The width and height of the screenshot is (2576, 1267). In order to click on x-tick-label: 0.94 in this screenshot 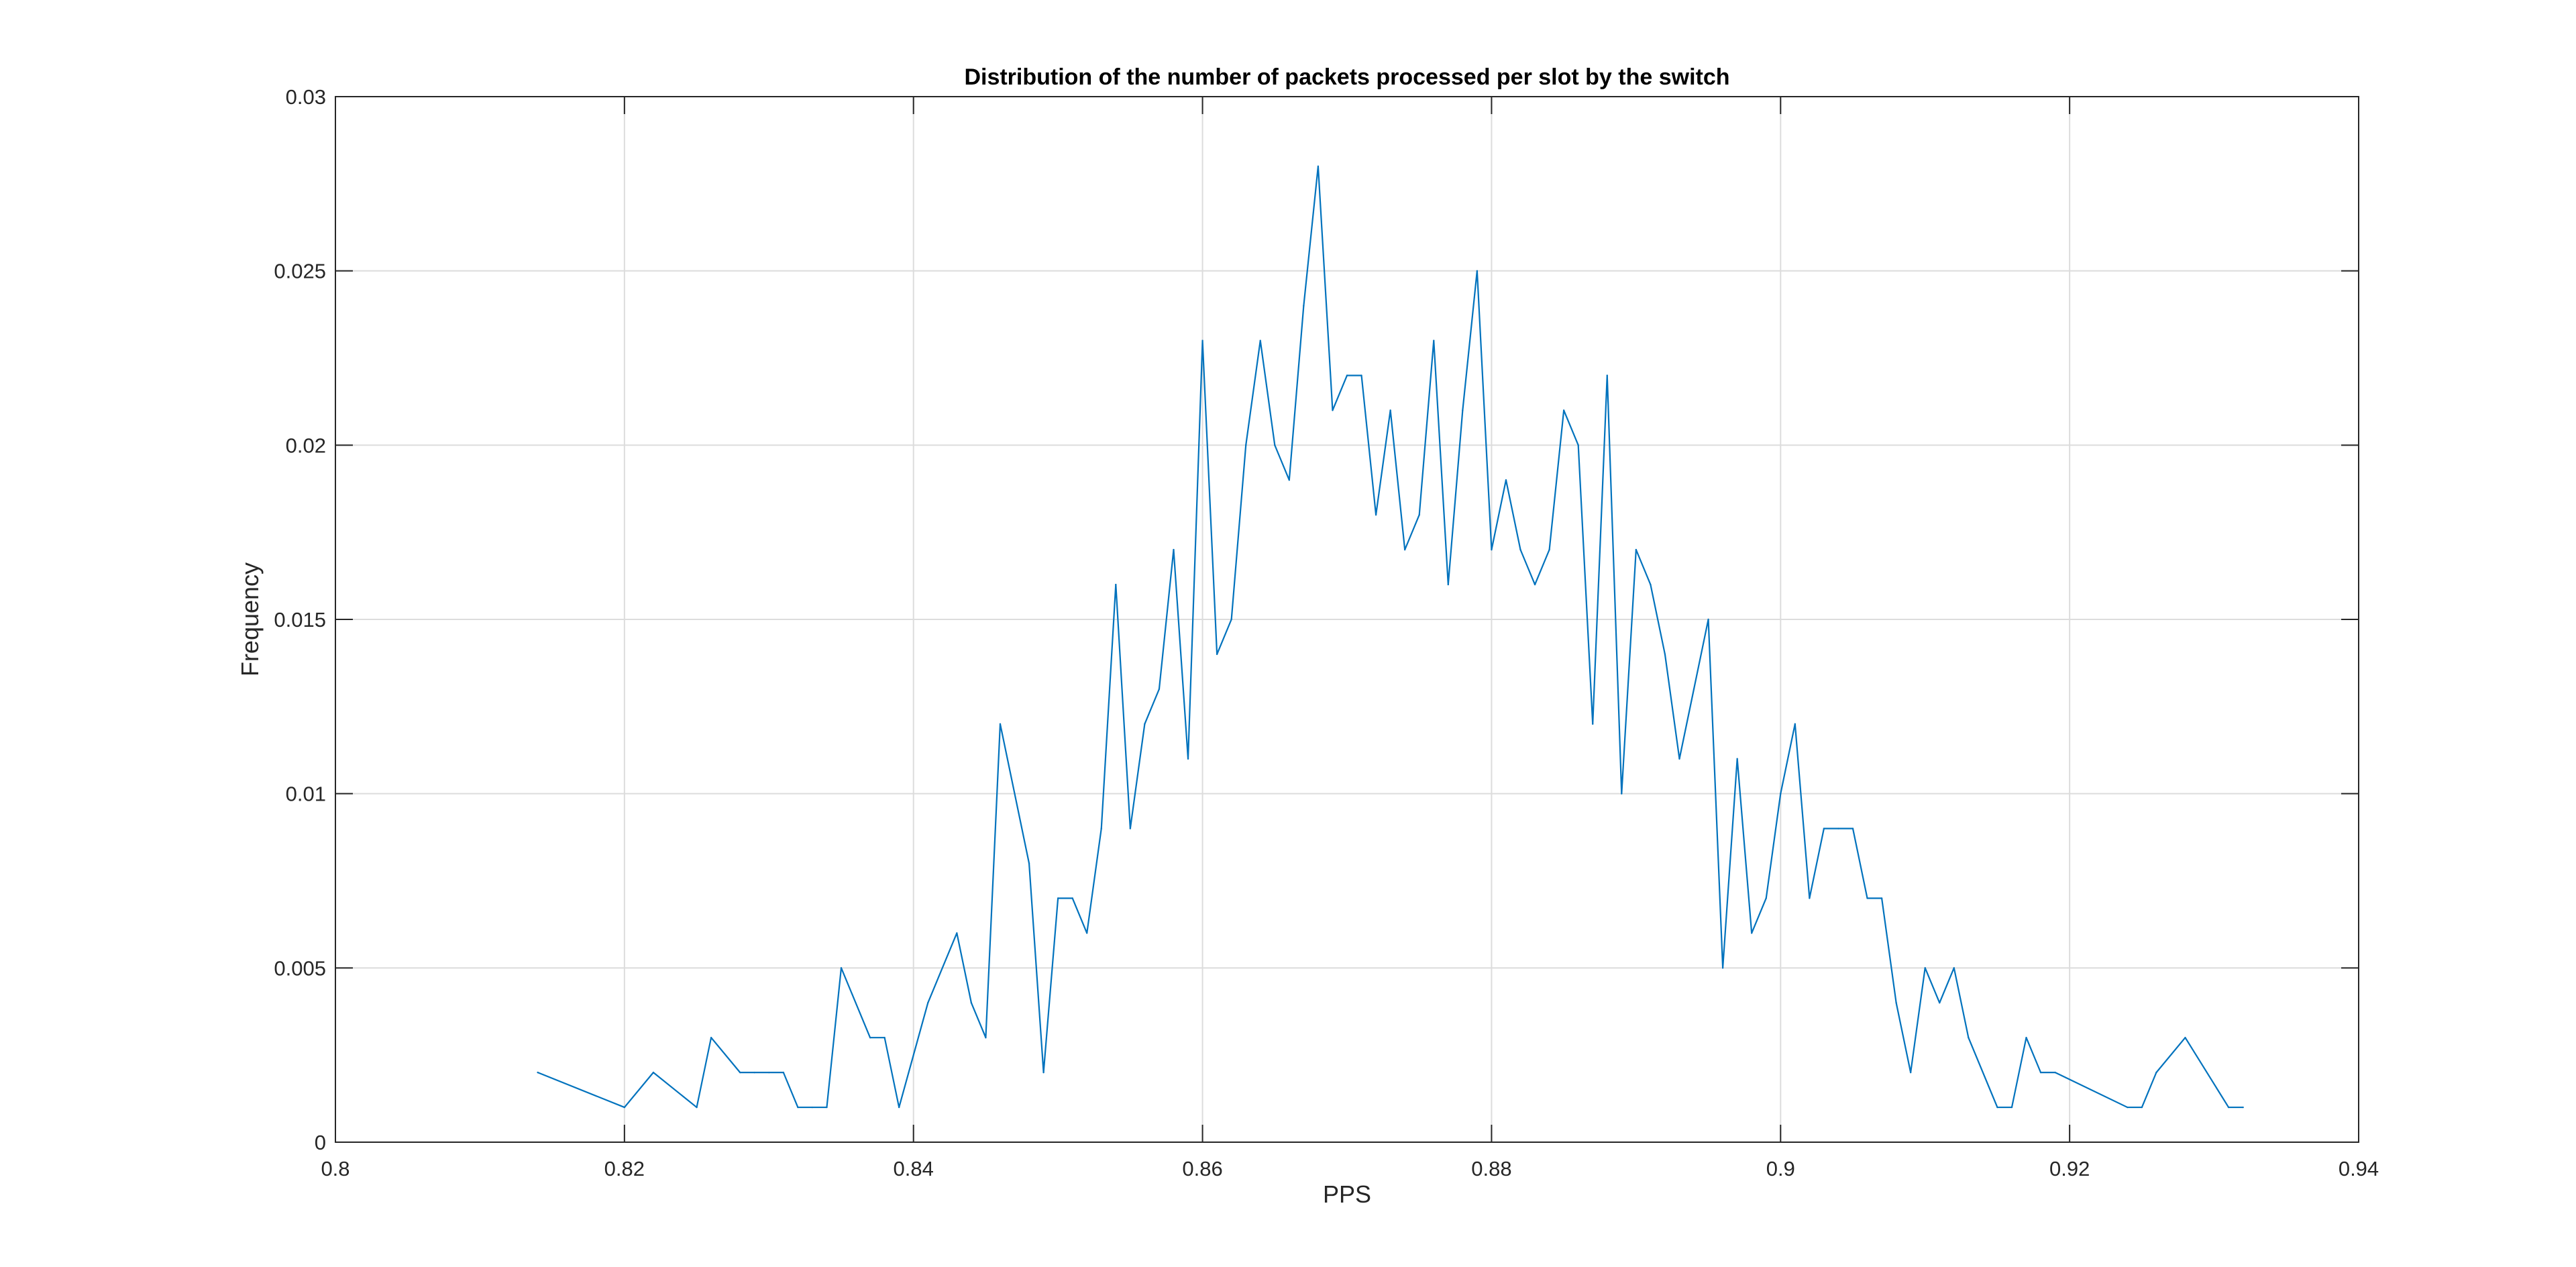, I will do `click(2359, 1168)`.